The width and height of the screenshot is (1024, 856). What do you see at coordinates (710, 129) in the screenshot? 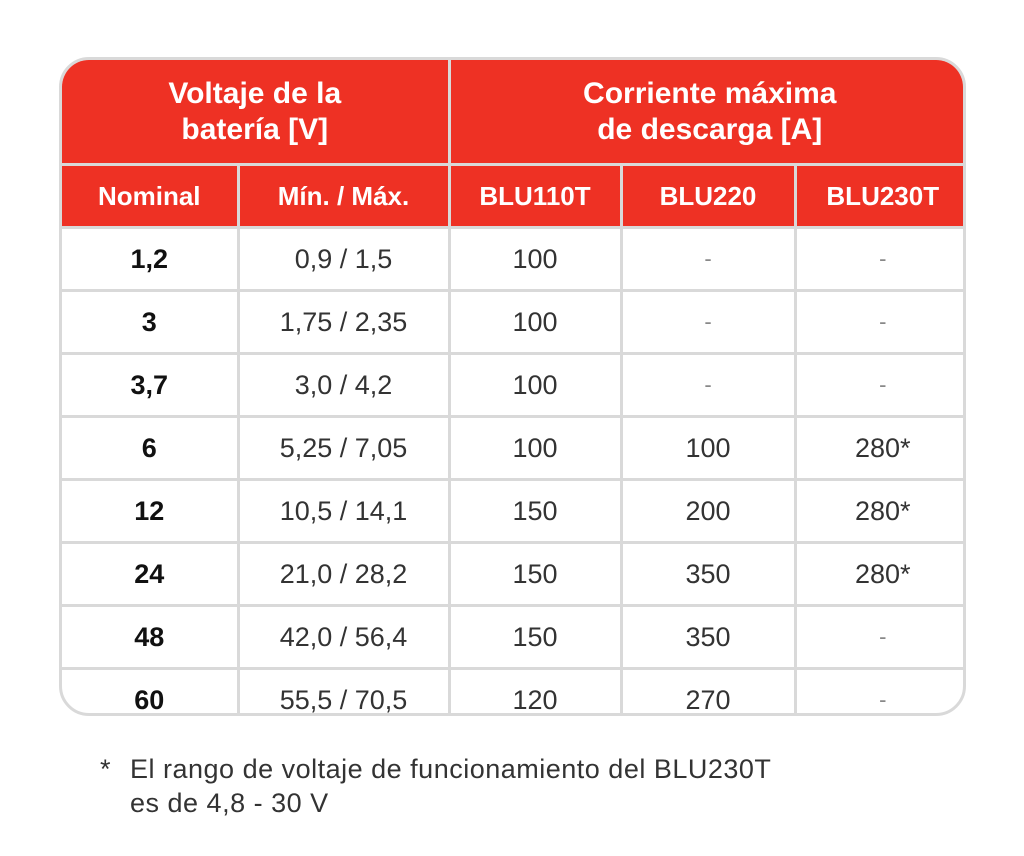
I see `header-max-current-line2: de descarga [A]` at bounding box center [710, 129].